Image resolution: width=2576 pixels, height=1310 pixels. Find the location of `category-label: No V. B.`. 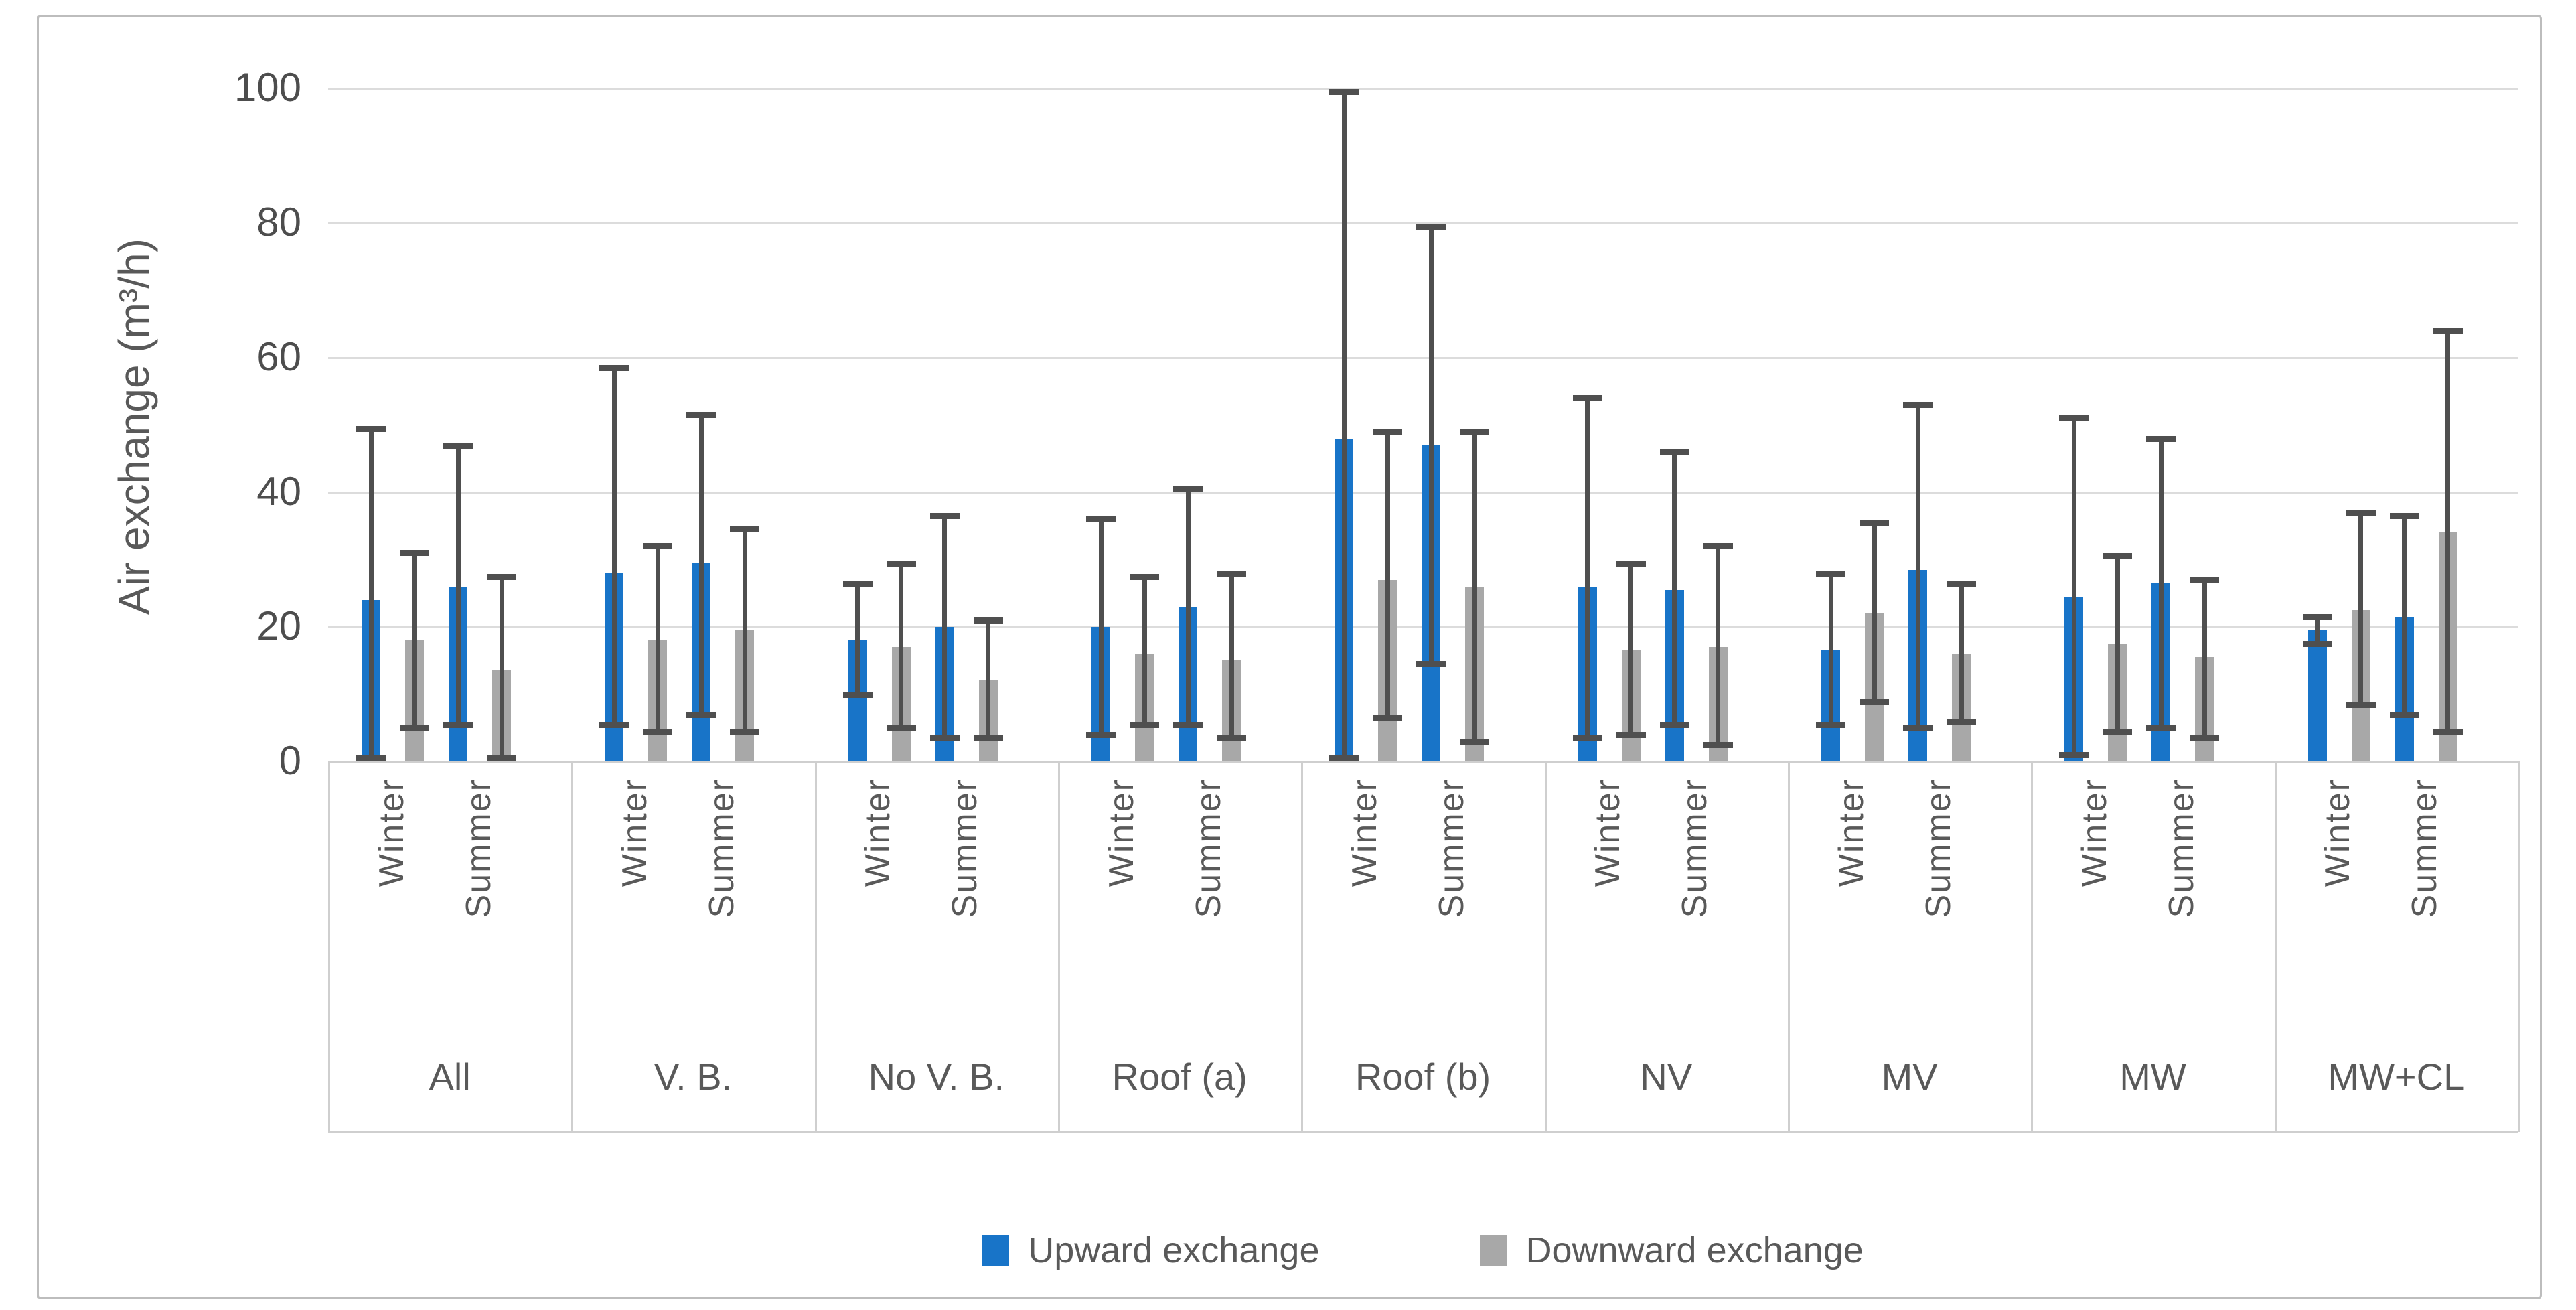

category-label: No V. B. is located at coordinates (937, 1077).